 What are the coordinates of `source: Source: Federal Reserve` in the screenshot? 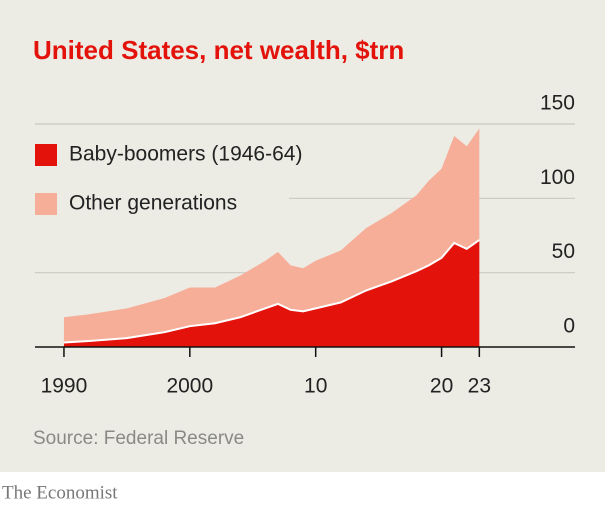 It's located at (138, 438).